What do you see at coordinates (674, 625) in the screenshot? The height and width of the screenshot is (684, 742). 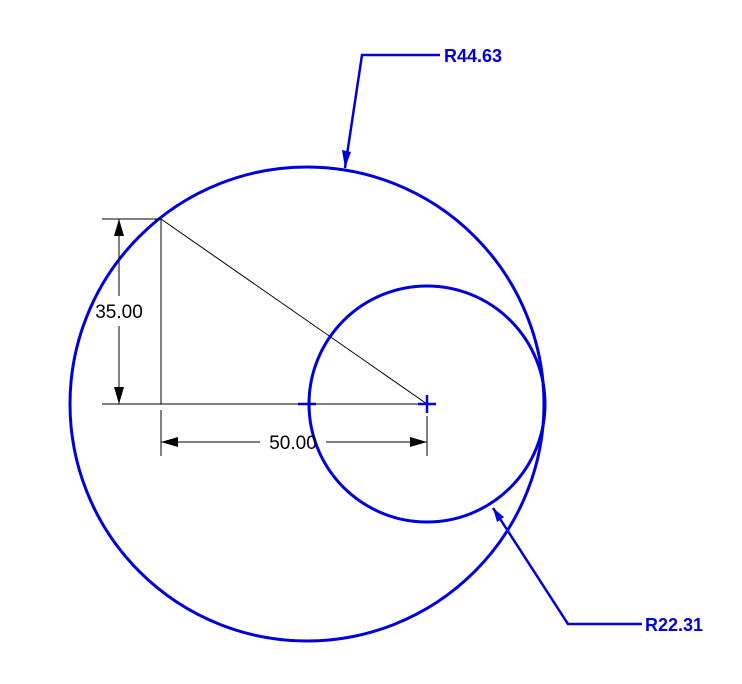 I see `small-radius-label: R22.31` at bounding box center [674, 625].